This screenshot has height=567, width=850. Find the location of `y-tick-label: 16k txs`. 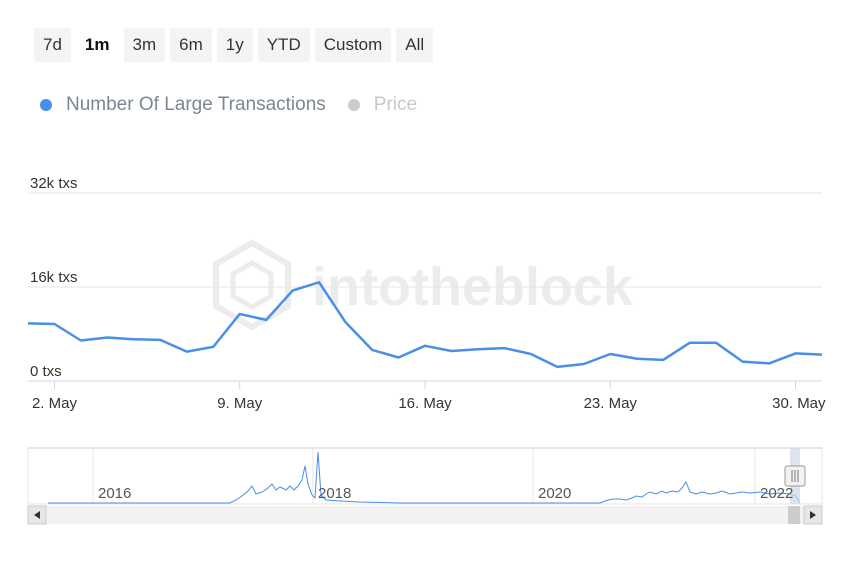

y-tick-label: 16k txs is located at coordinates (54, 277).